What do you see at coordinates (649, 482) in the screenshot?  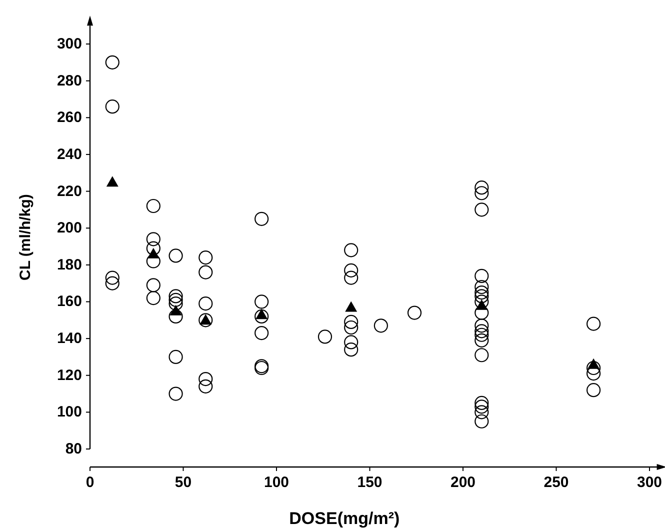 I see `x-tick-label: 300` at bounding box center [649, 482].